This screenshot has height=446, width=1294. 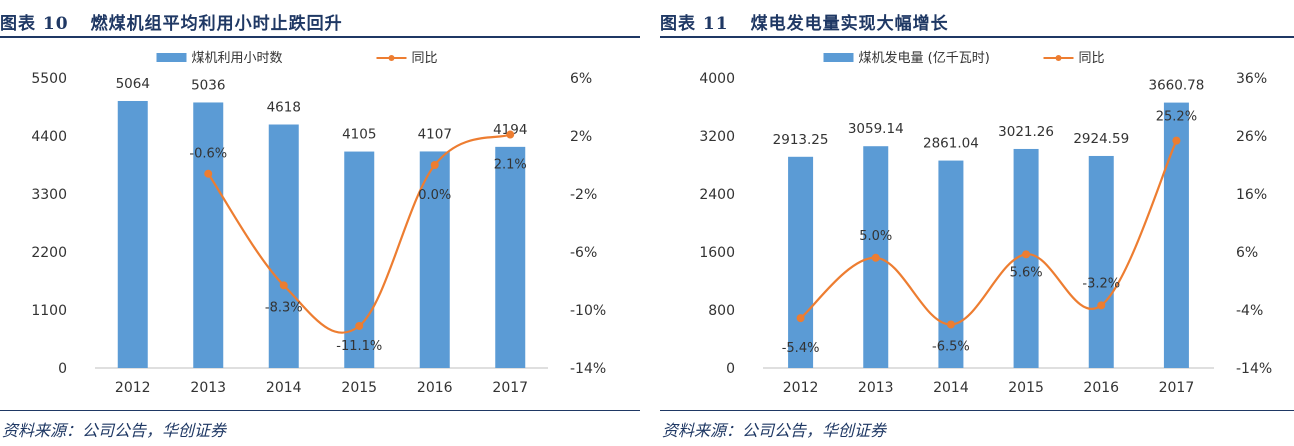 I want to click on bar-value-label: 4107, so click(x=435, y=134).